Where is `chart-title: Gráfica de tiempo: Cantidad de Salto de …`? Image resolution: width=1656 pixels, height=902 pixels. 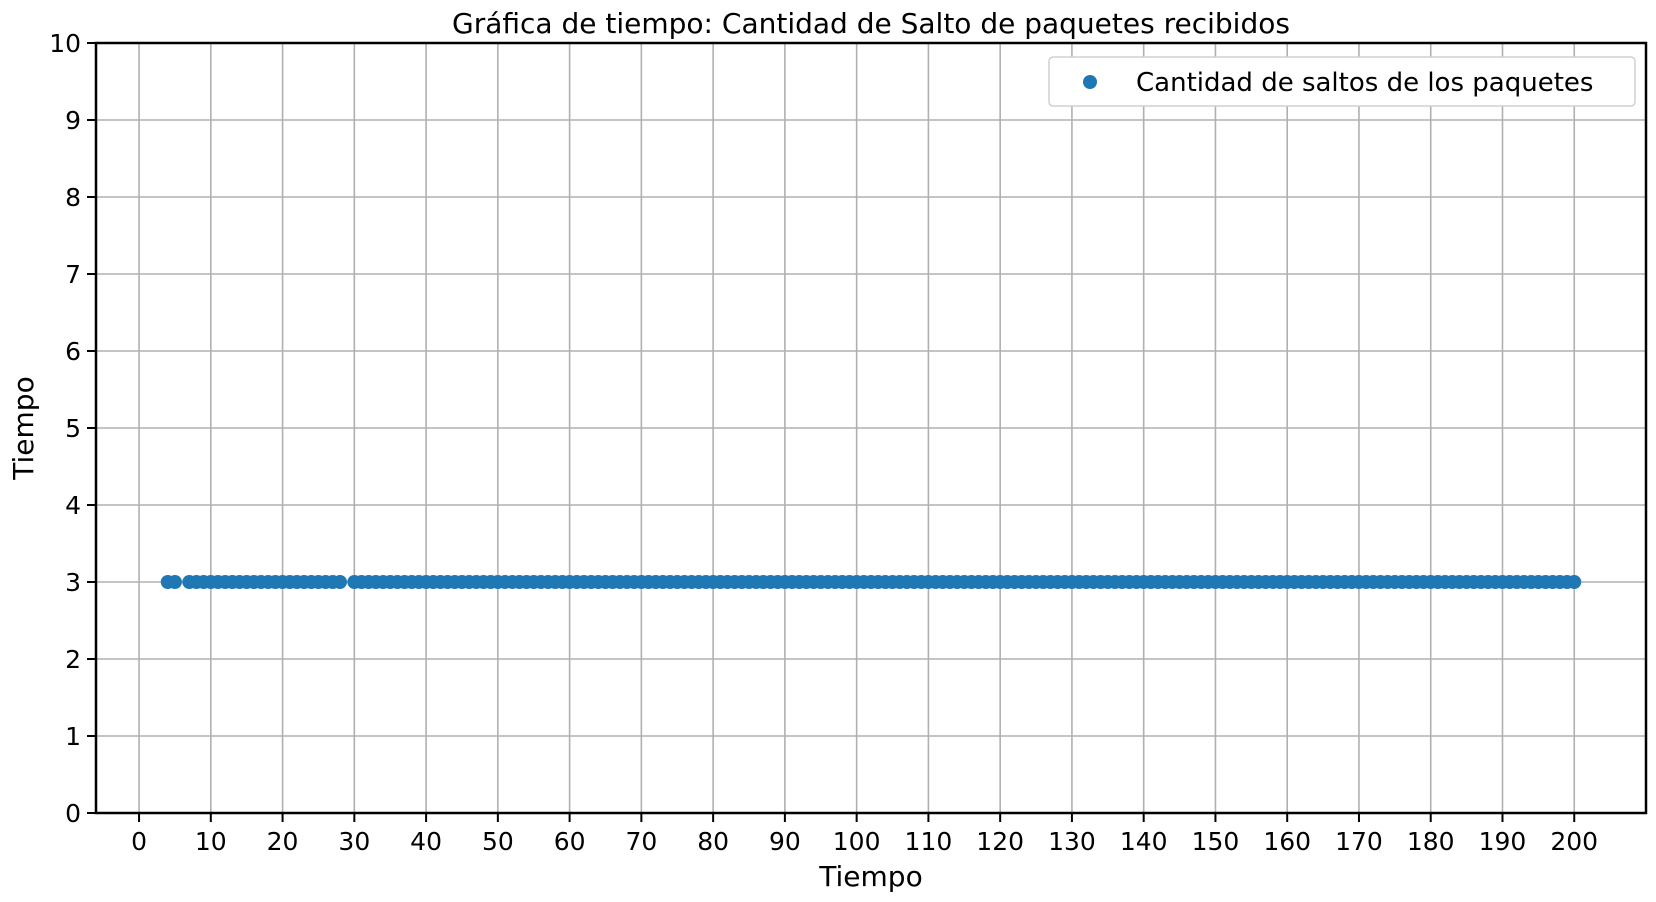
chart-title: Gráfica de tiempo: Cantidad de Salto de … is located at coordinates (871, 23).